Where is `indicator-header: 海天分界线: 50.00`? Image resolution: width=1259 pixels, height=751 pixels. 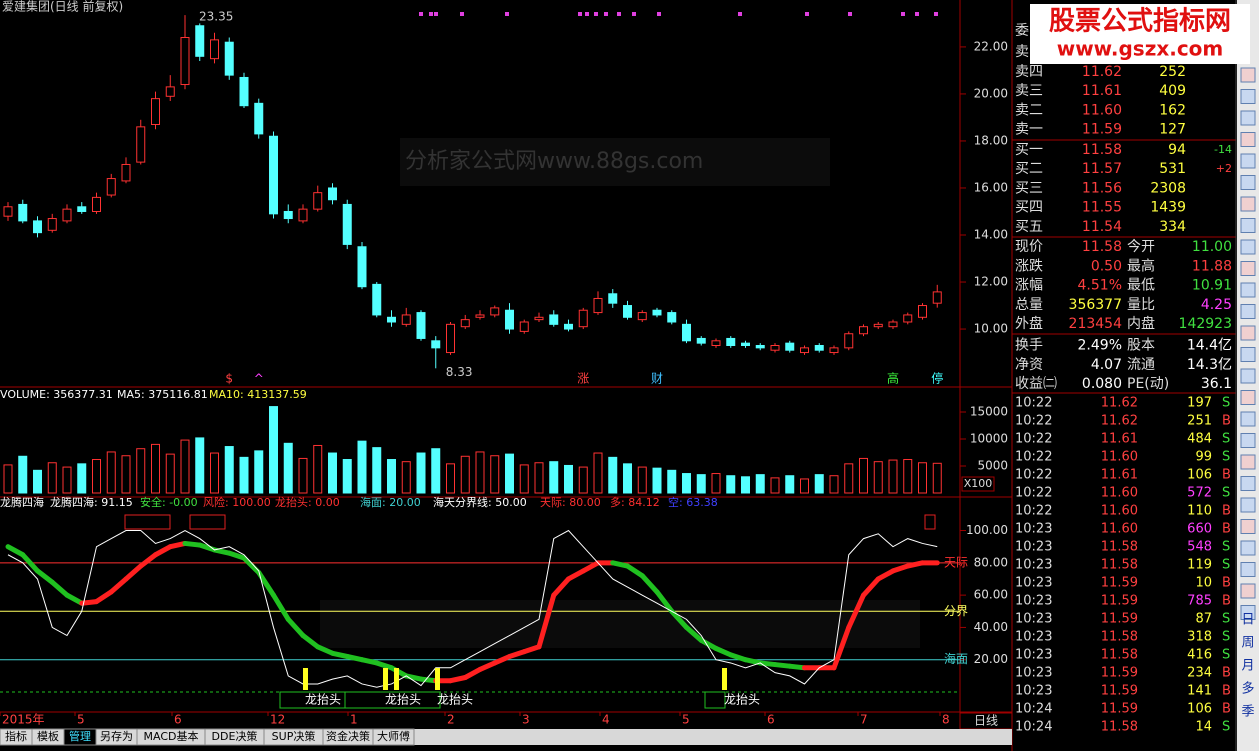
indicator-header: 海天分界线: 50.00 is located at coordinates (480, 502).